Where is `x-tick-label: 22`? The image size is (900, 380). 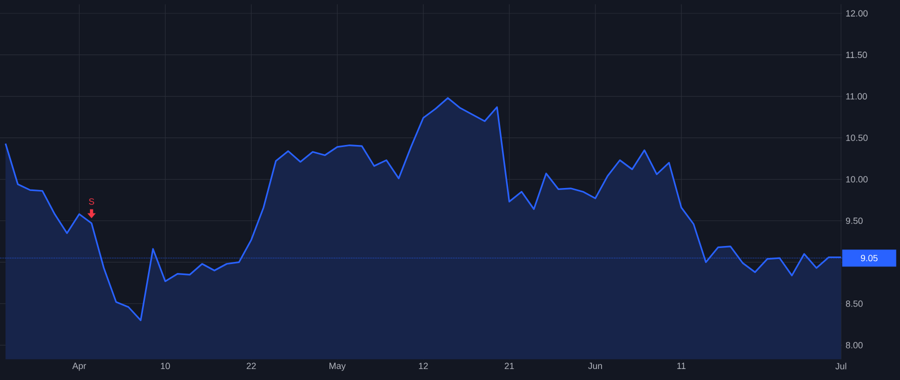 x-tick-label: 22 is located at coordinates (251, 366).